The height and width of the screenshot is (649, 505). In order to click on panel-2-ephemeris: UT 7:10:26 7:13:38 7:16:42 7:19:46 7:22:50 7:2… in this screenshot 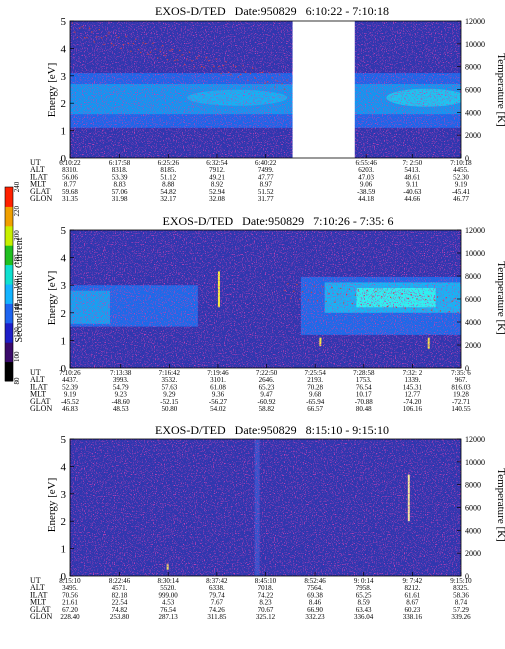, I will do `click(250, 390)`.